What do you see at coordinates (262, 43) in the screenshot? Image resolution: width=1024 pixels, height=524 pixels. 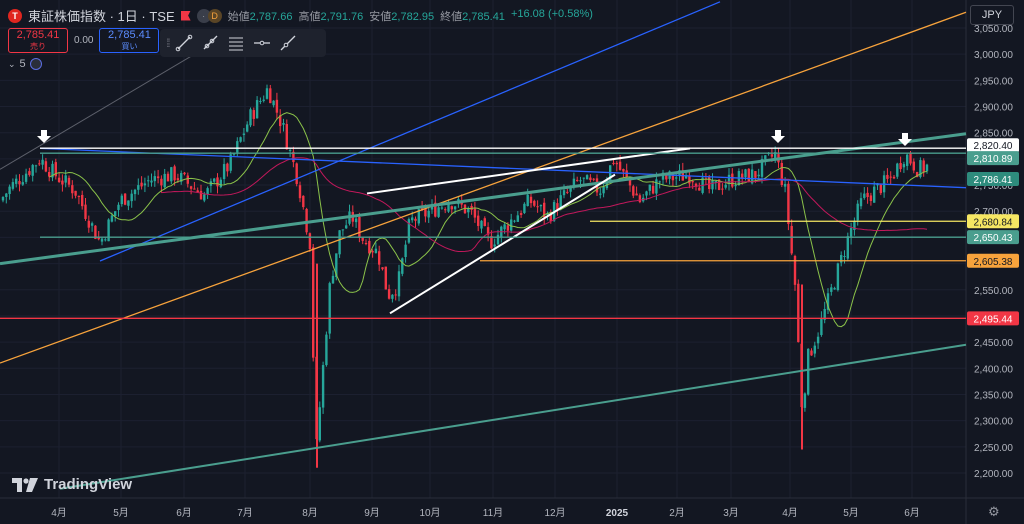 I see `horizontal-line-tool-icon` at bounding box center [262, 43].